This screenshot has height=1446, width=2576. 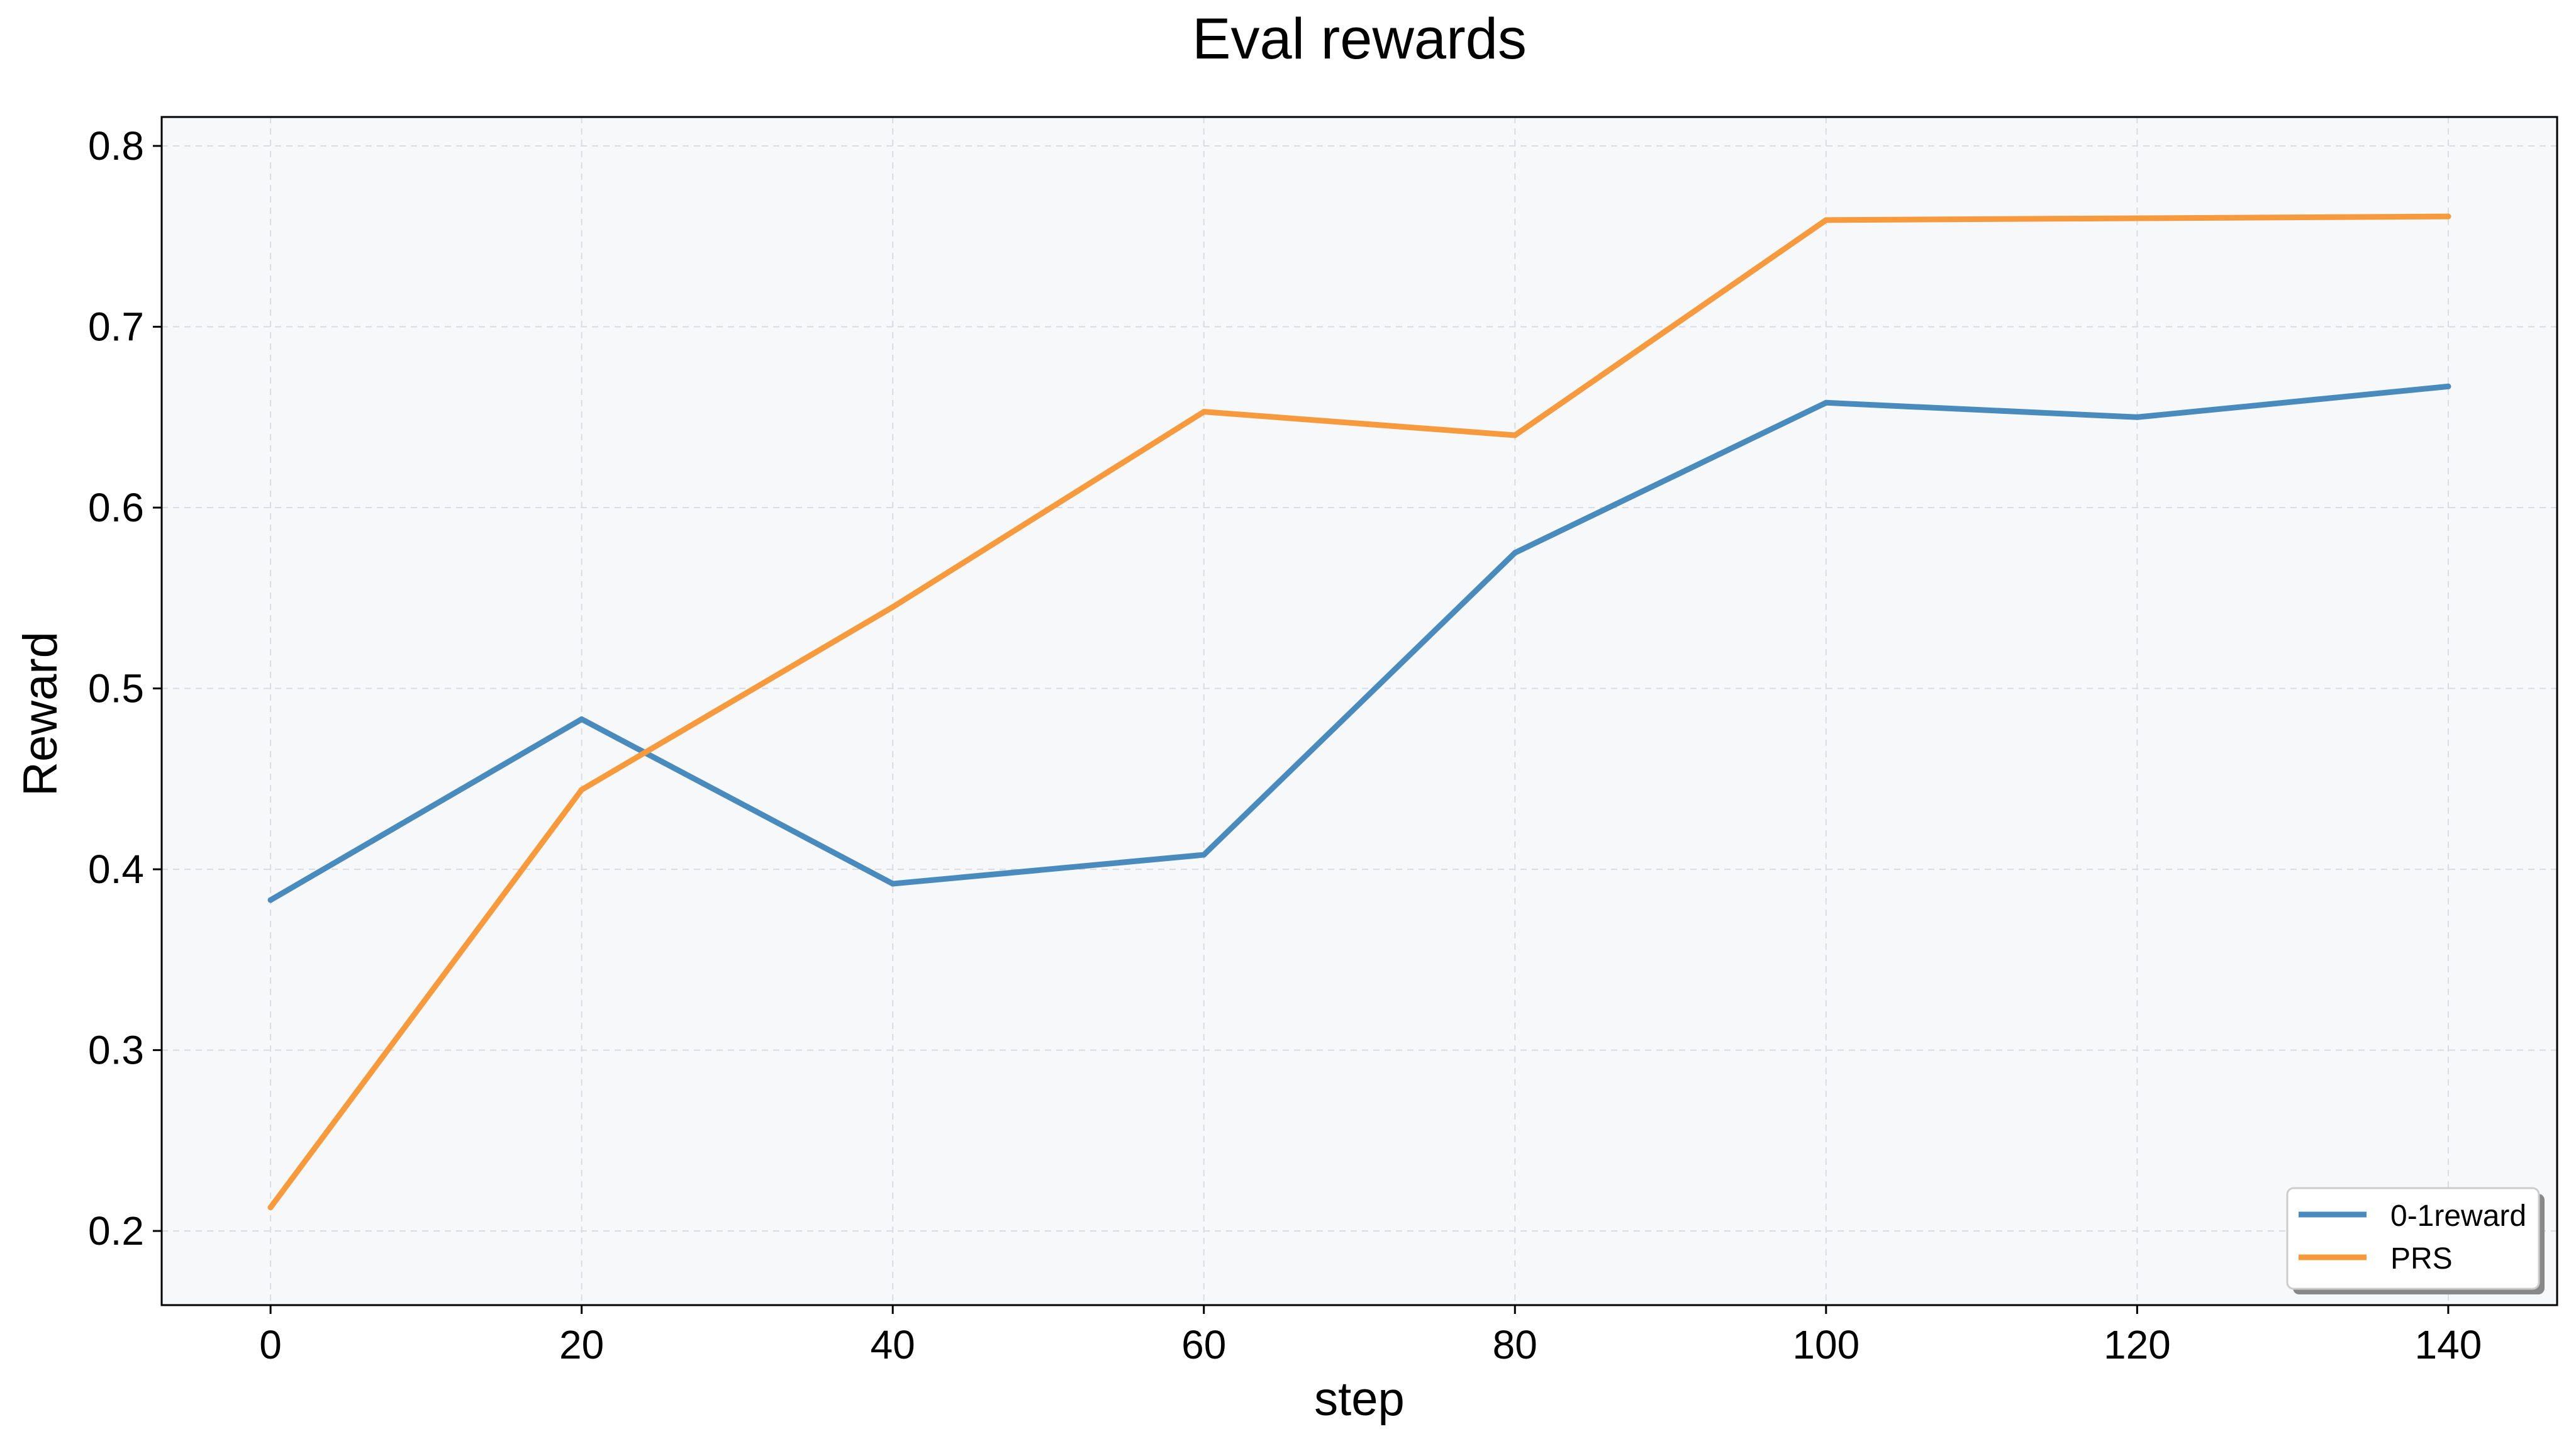 I want to click on x-tick-label: 60, so click(x=1203, y=1344).